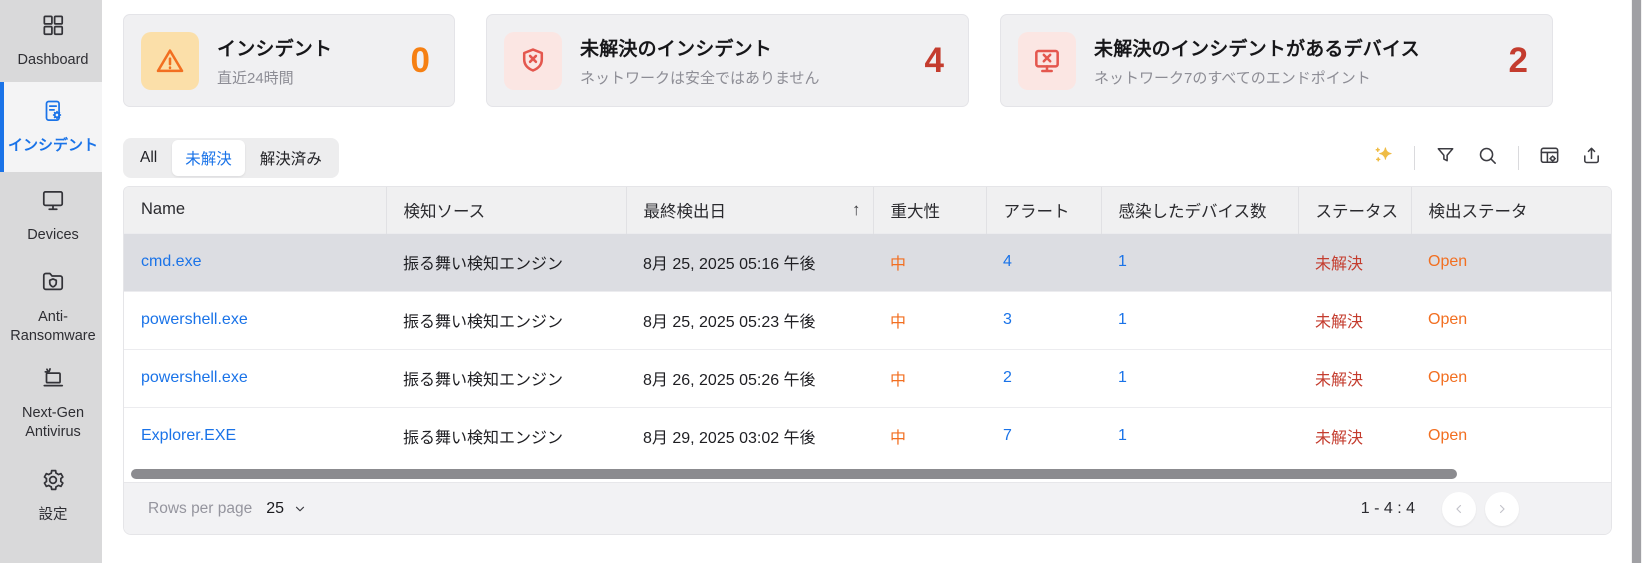  What do you see at coordinates (533, 60) in the screenshot?
I see `shield-x-icon` at bounding box center [533, 60].